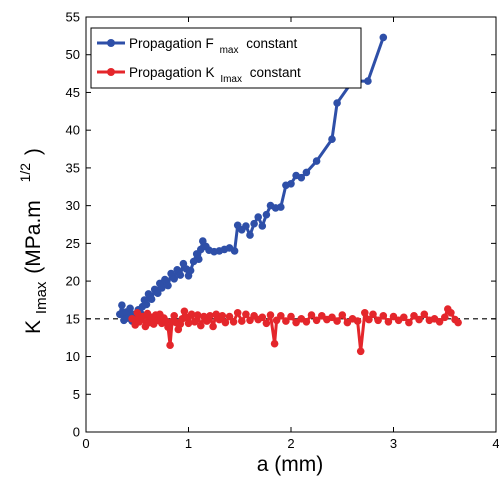  I want to click on legend-item-blue: Propagation F max constant, so click(197, 46).